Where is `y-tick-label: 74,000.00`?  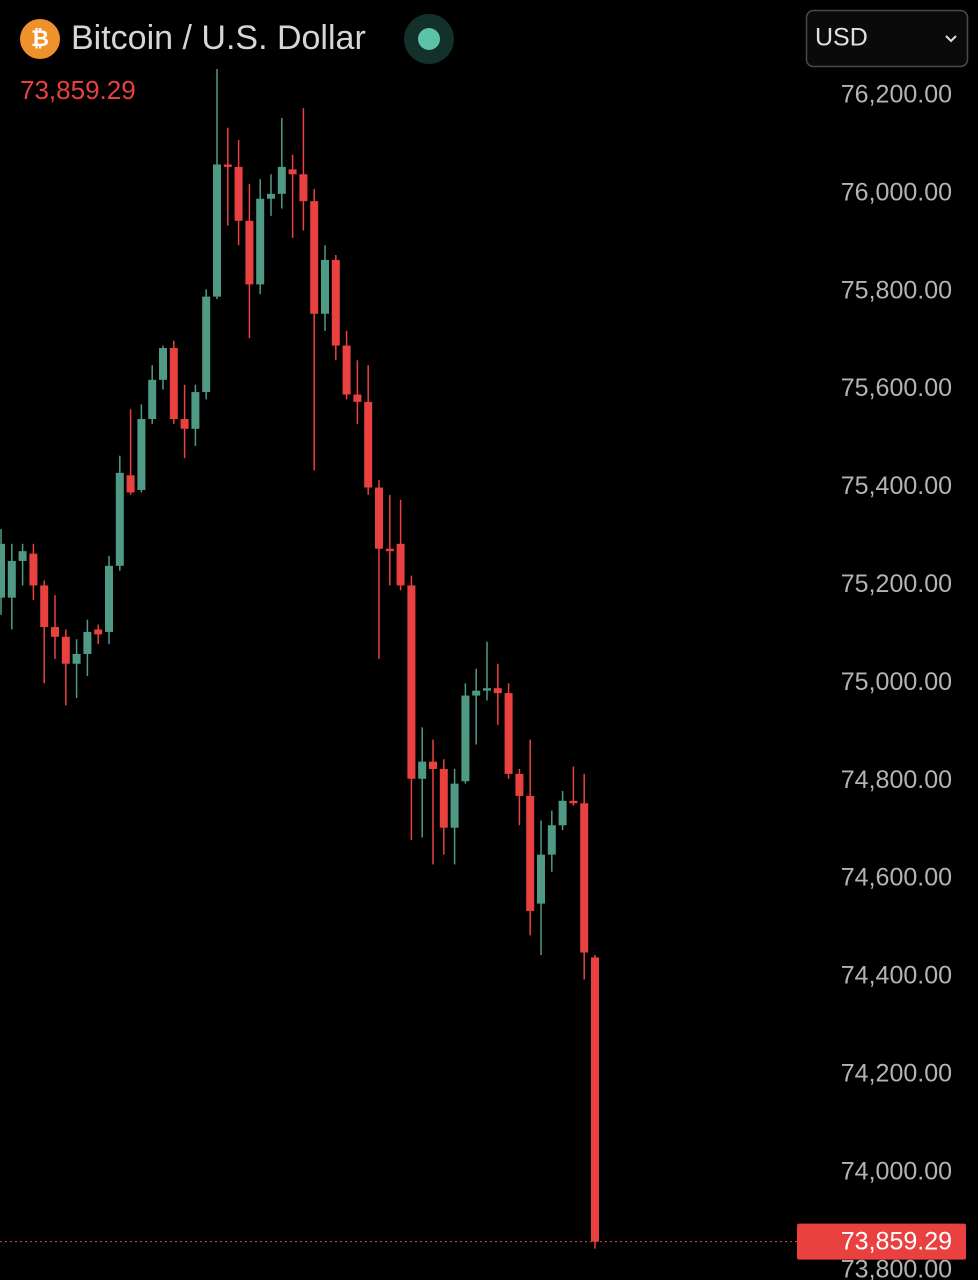
y-tick-label: 74,000.00 is located at coordinates (896, 1171).